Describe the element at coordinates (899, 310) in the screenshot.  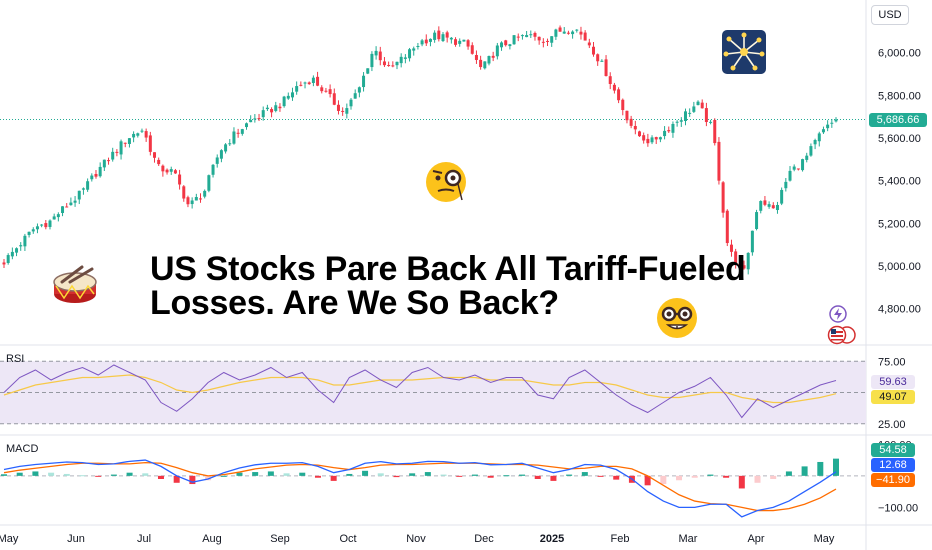
I see `price-tick-label: 4,800.00` at that location.